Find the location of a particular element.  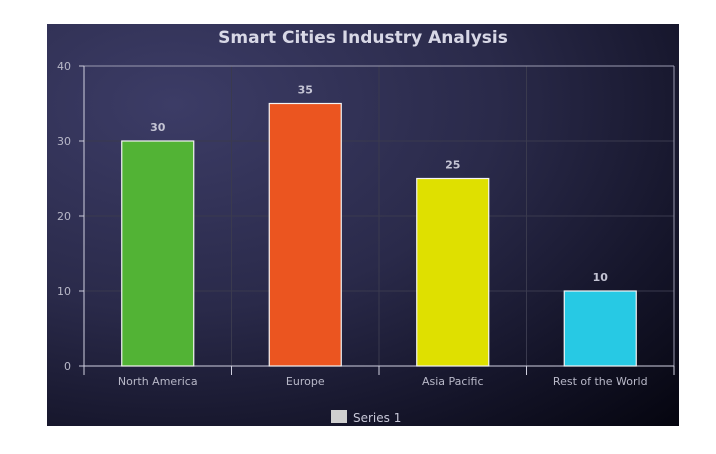

legend: Series 1 is located at coordinates (366, 417).